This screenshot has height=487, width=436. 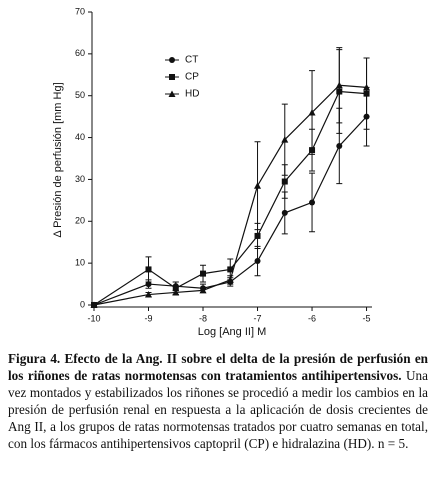 I want to click on y-tick-label: 50, so click(x=80, y=95).